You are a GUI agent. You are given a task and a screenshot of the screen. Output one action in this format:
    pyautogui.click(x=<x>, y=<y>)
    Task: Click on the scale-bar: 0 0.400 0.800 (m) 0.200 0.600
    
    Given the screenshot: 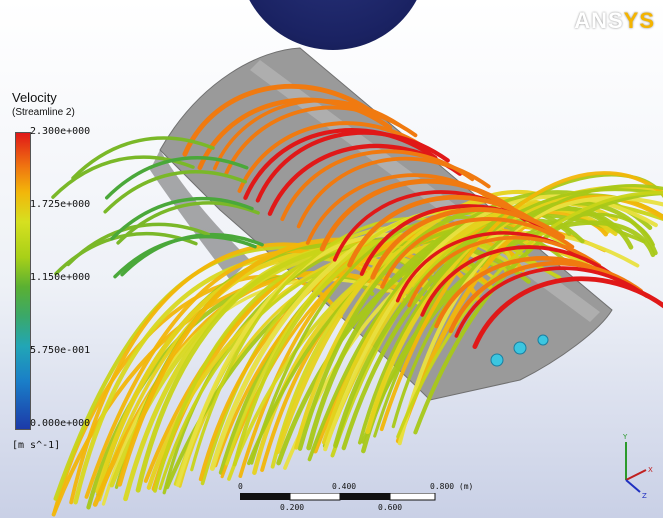 What is the action you would take?
    pyautogui.click(x=355, y=497)
    